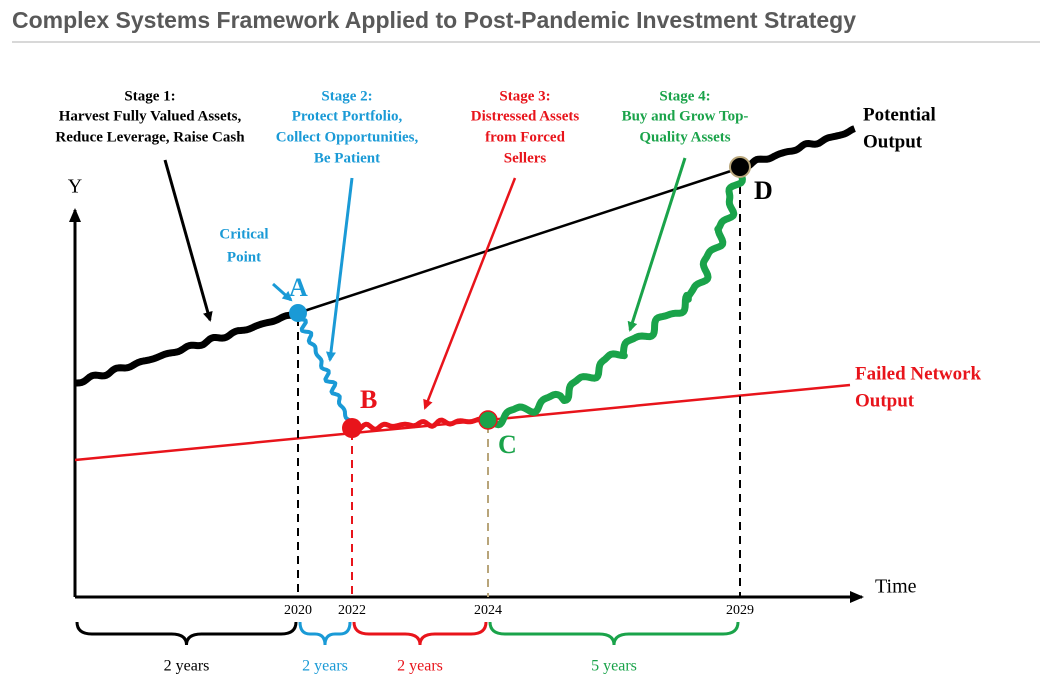 The width and height of the screenshot is (1052, 686). What do you see at coordinates (149, 96) in the screenshot?
I see `stage-heading: Stage 1:` at bounding box center [149, 96].